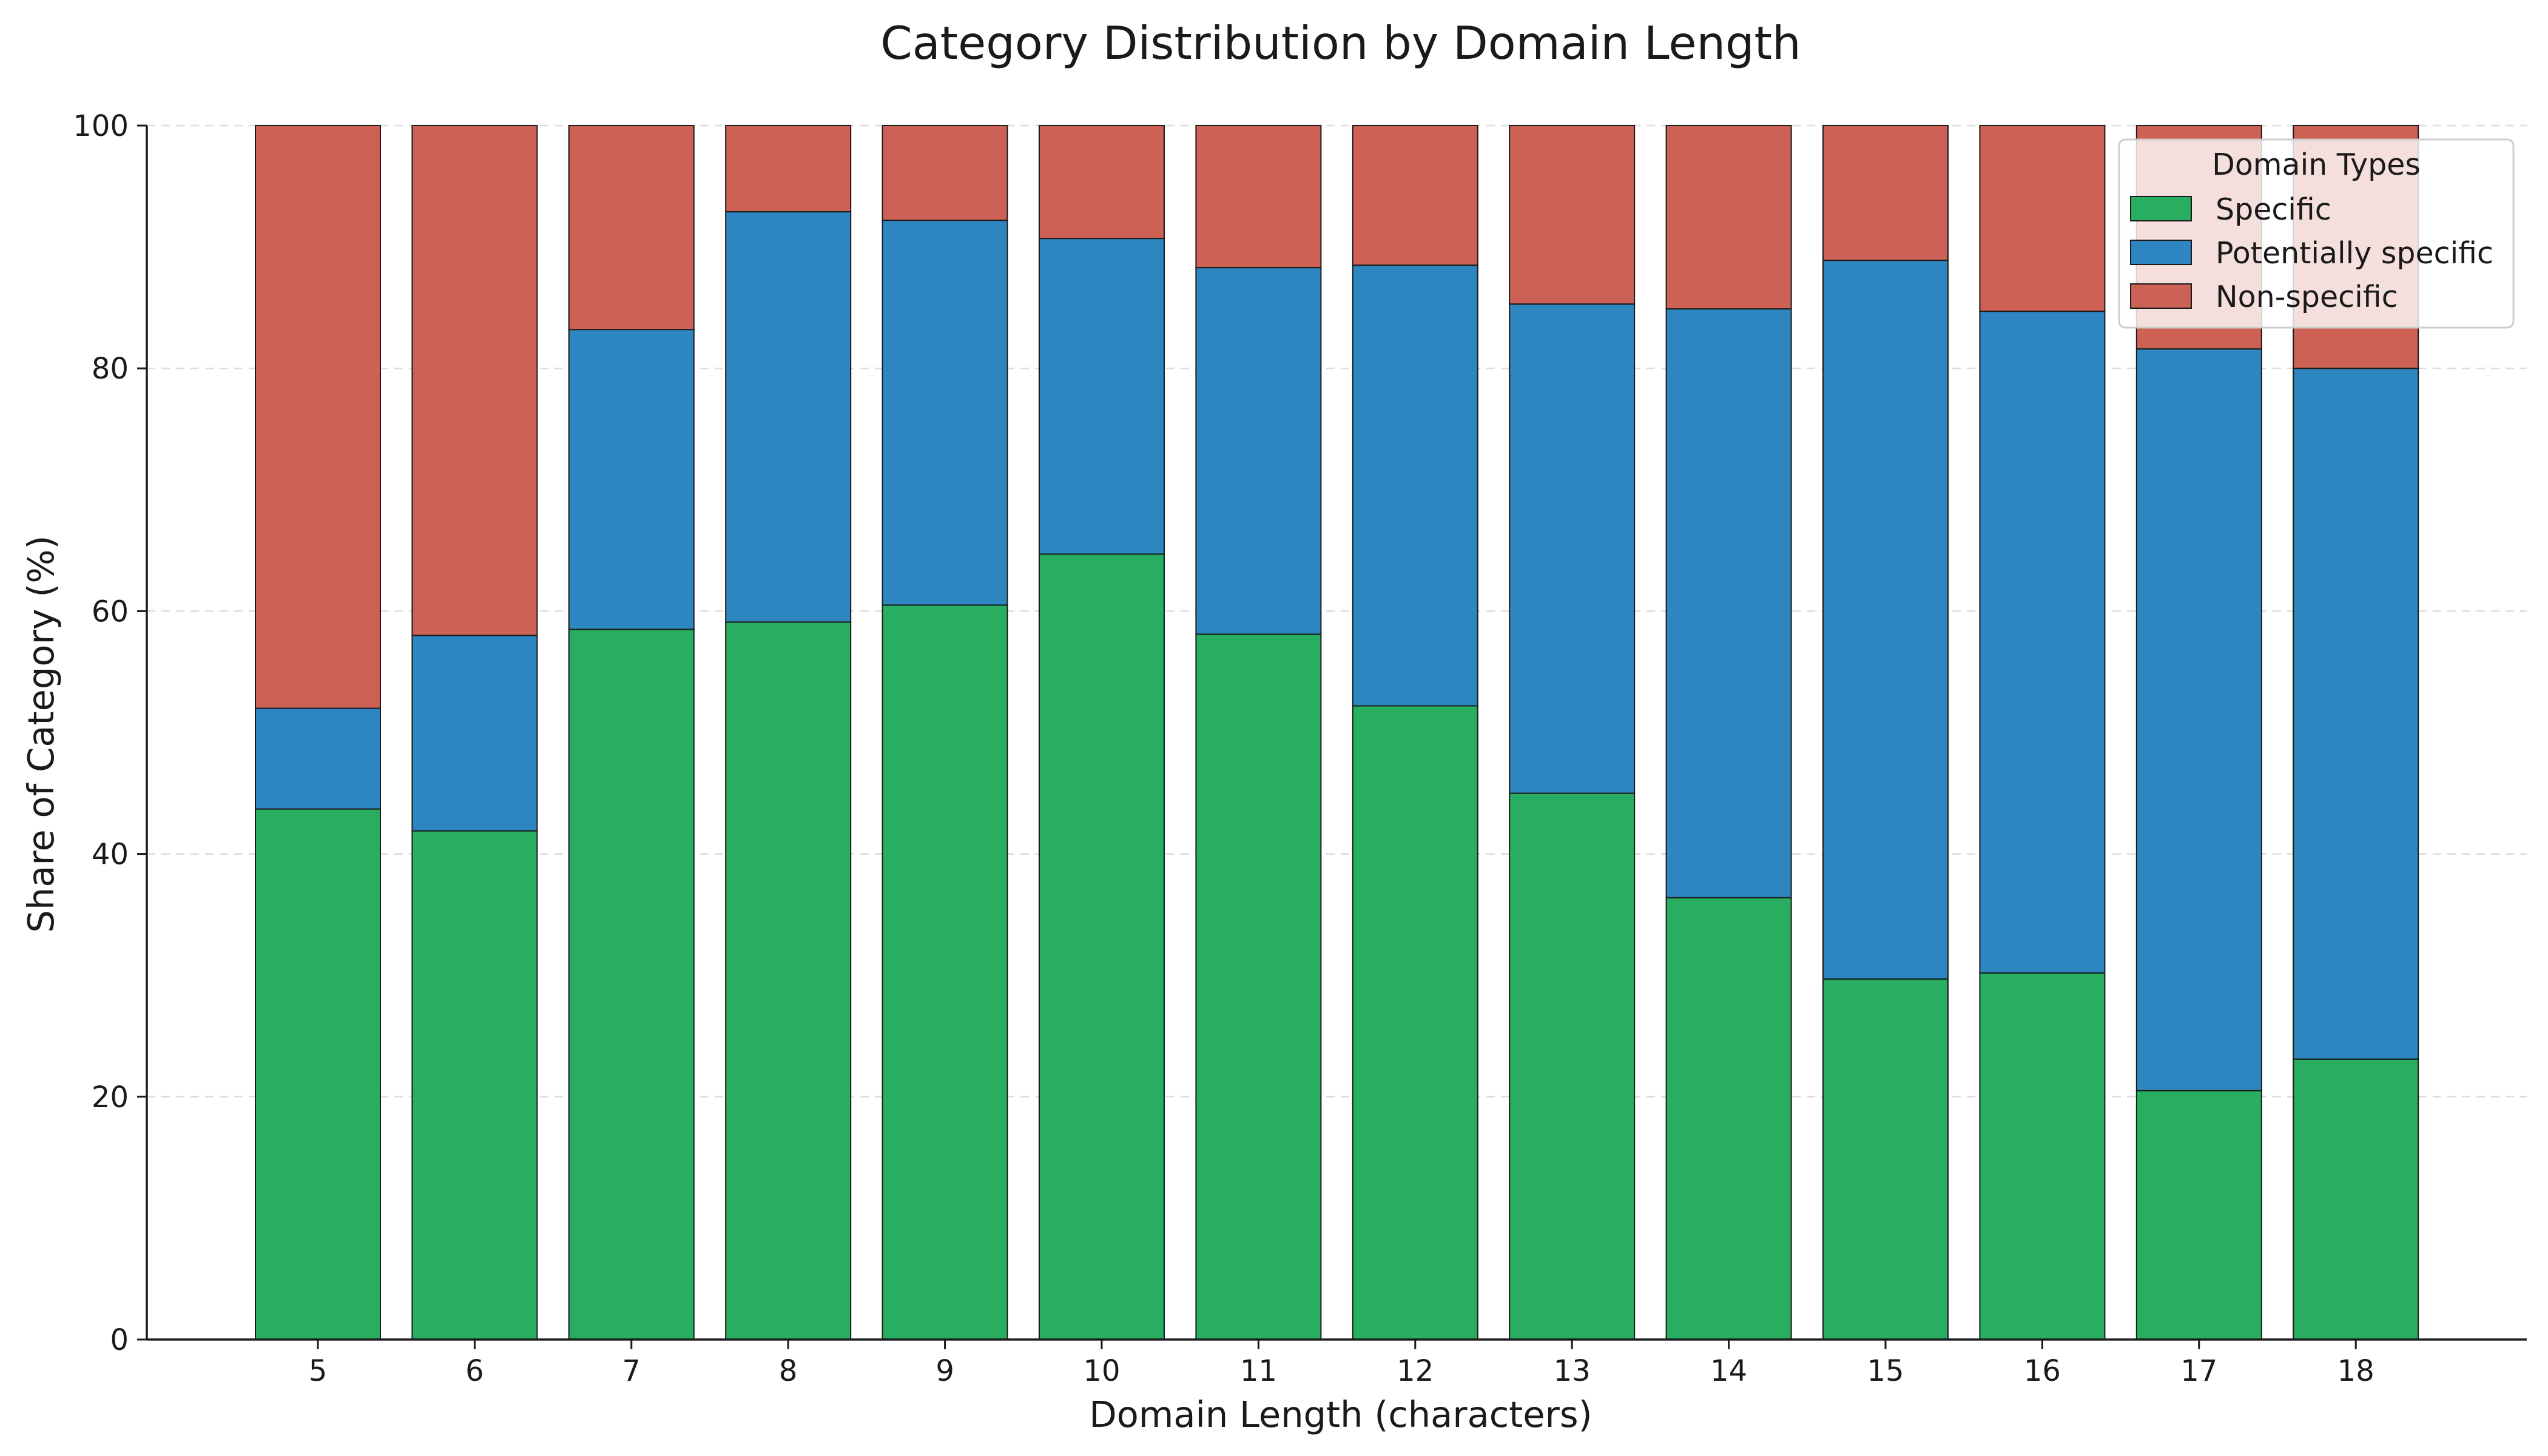  What do you see at coordinates (119, 1340) in the screenshot?
I see `y-tick-label: 0` at bounding box center [119, 1340].